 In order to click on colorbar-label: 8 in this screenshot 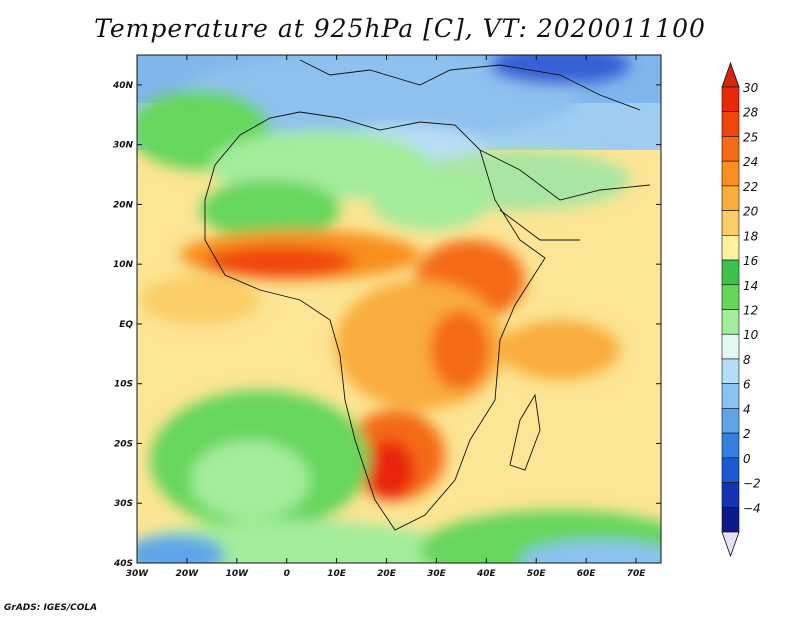, I will do `click(747, 360)`.